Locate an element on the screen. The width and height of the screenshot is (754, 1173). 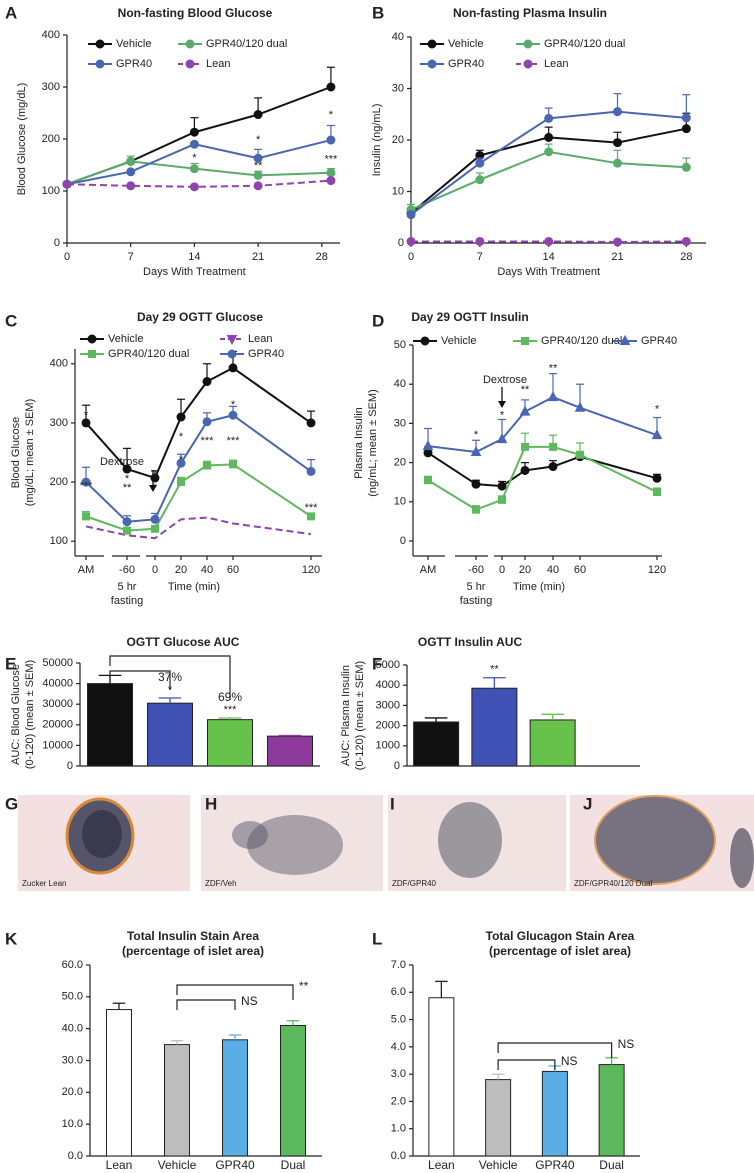
panel-letter: K is located at coordinates (11, 938).